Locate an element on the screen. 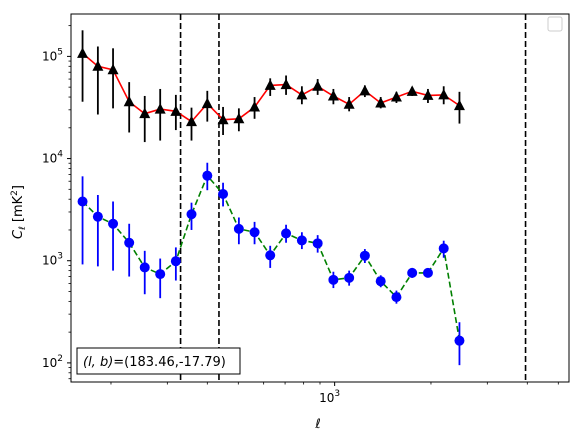  coordinates-annotation: (l, b)=(183.46,-17.79) is located at coordinates (158, 361).